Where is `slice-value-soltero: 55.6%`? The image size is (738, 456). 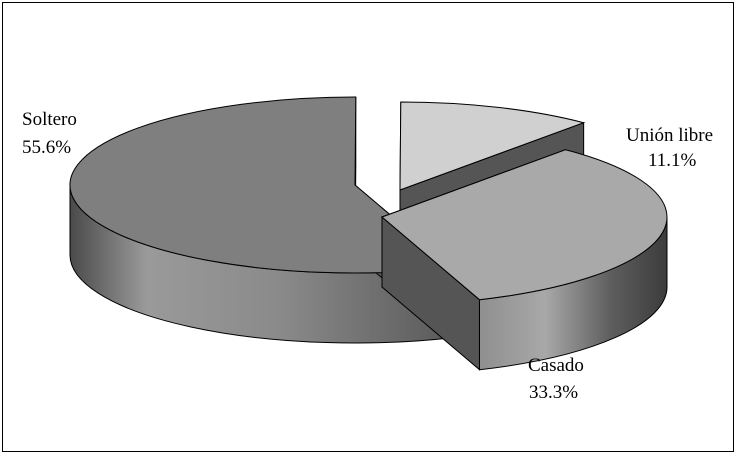
slice-value-soltero: 55.6% is located at coordinates (46, 147).